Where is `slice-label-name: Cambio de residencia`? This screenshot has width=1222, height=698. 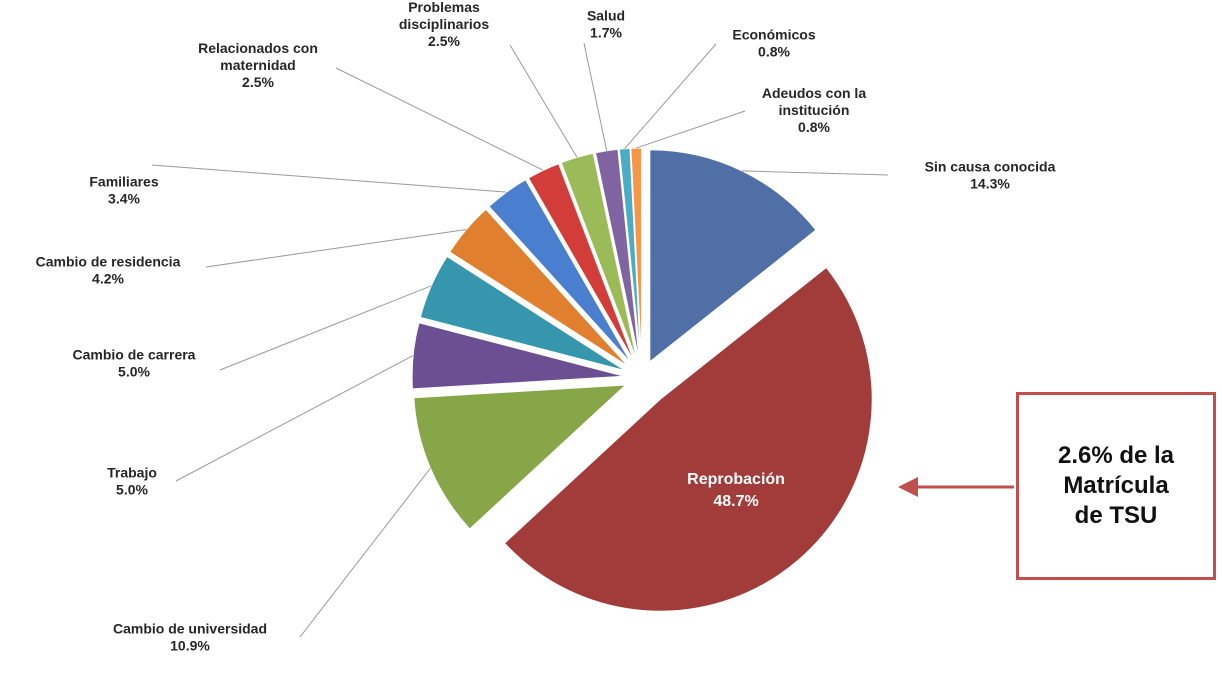 slice-label-name: Cambio de residencia is located at coordinates (108, 262).